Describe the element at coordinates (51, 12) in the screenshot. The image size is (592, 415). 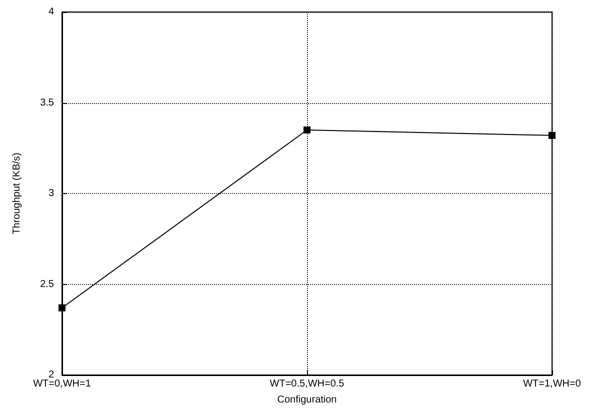
I see `y-tick-label: 4` at that location.